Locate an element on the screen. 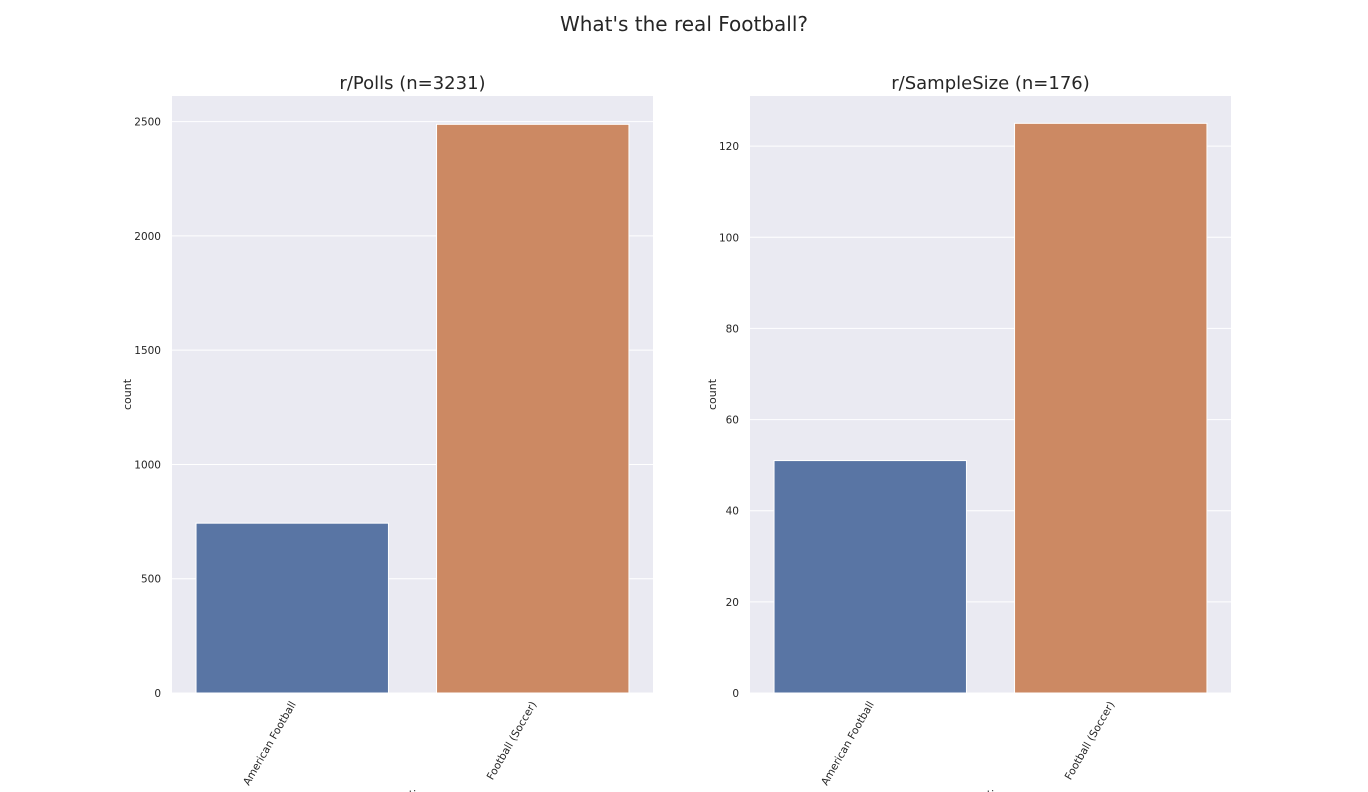 This screenshot has height=792, width=1368. y-tick-label: 120 is located at coordinates (729, 147).